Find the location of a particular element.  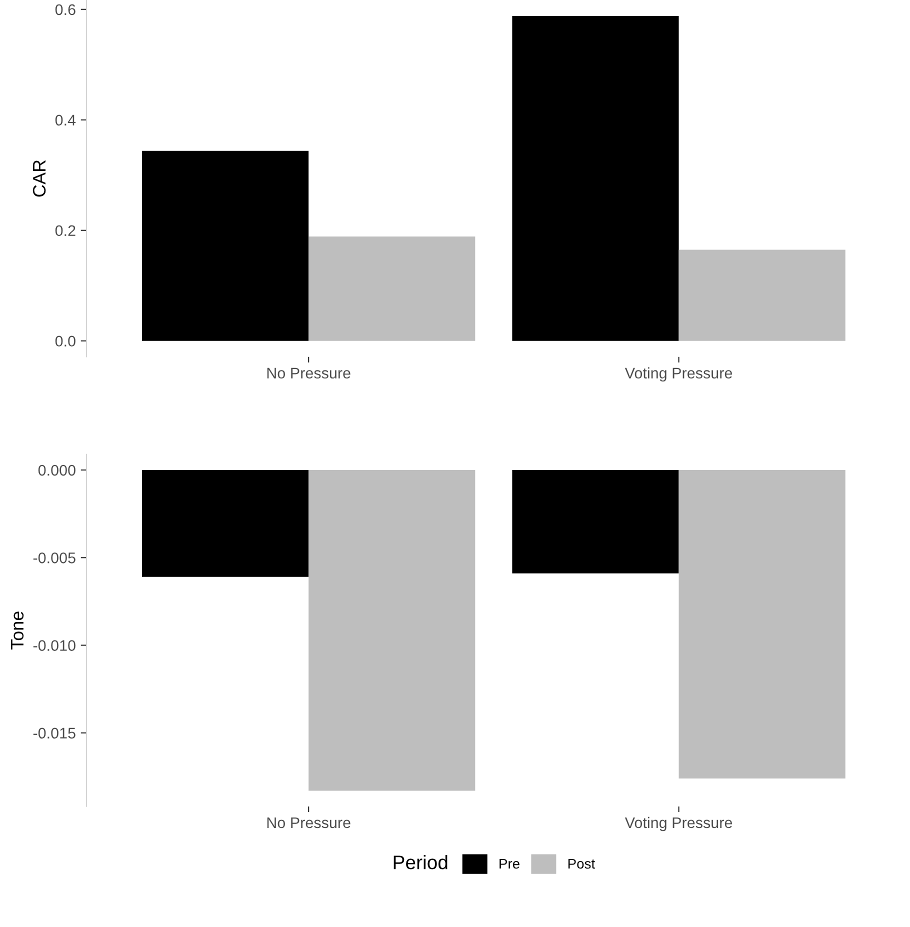

y-axis-title: Tone is located at coordinates (17, 631).